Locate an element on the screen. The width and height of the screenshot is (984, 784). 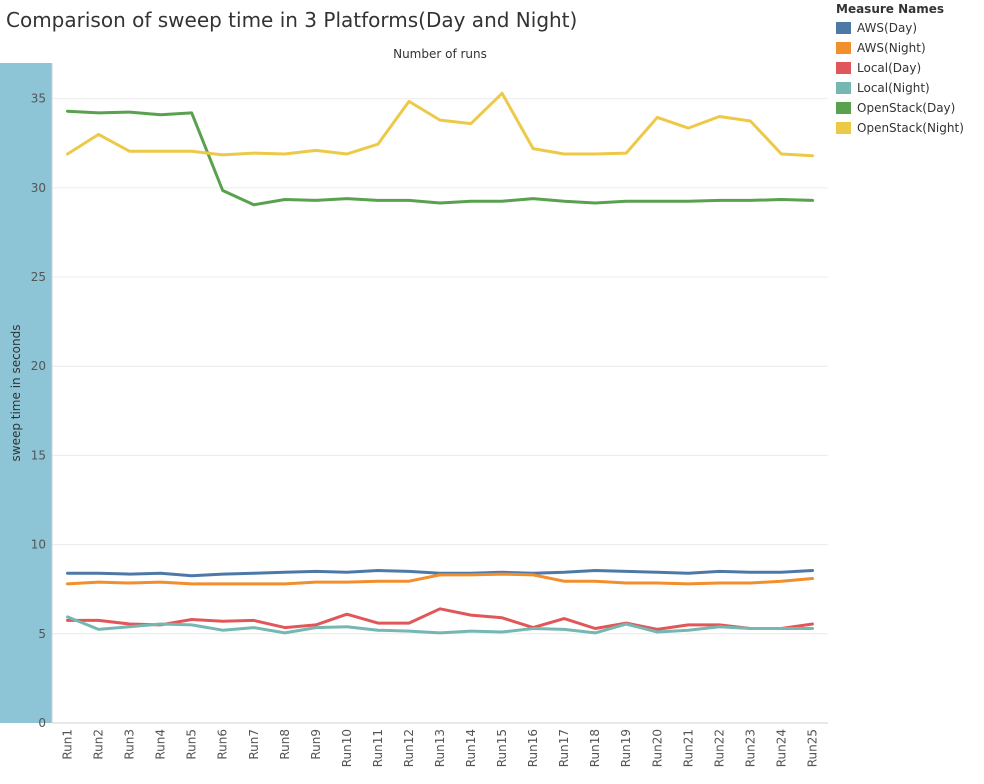
x-tick-label: Run19 is located at coordinates (626, 748).